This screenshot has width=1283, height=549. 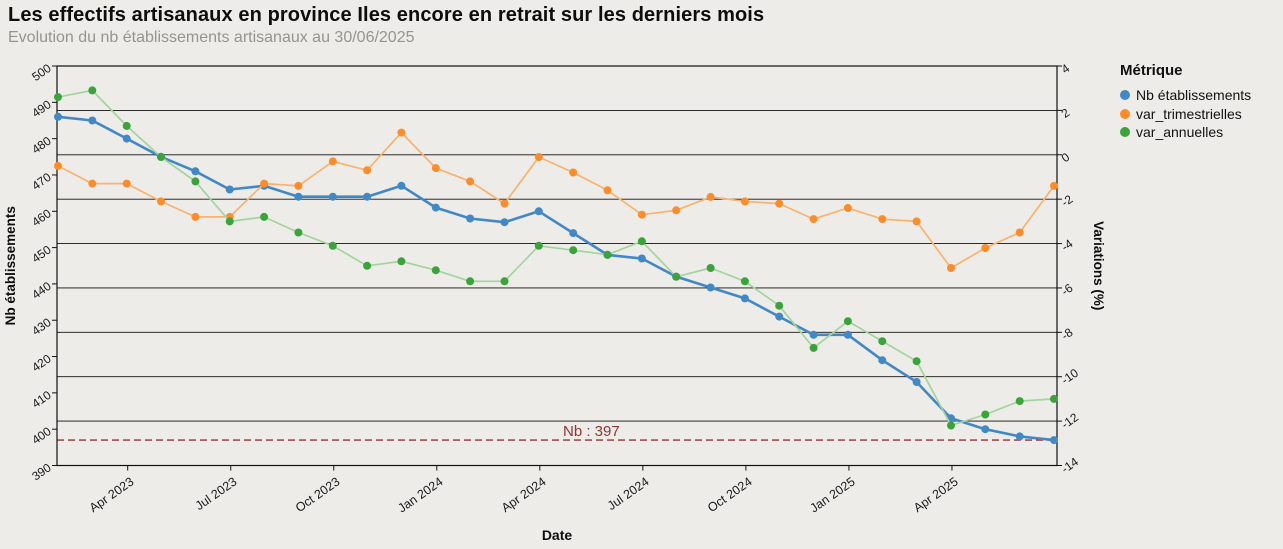 I want to click on x-tick-label: Jan 2024, so click(x=420, y=494).